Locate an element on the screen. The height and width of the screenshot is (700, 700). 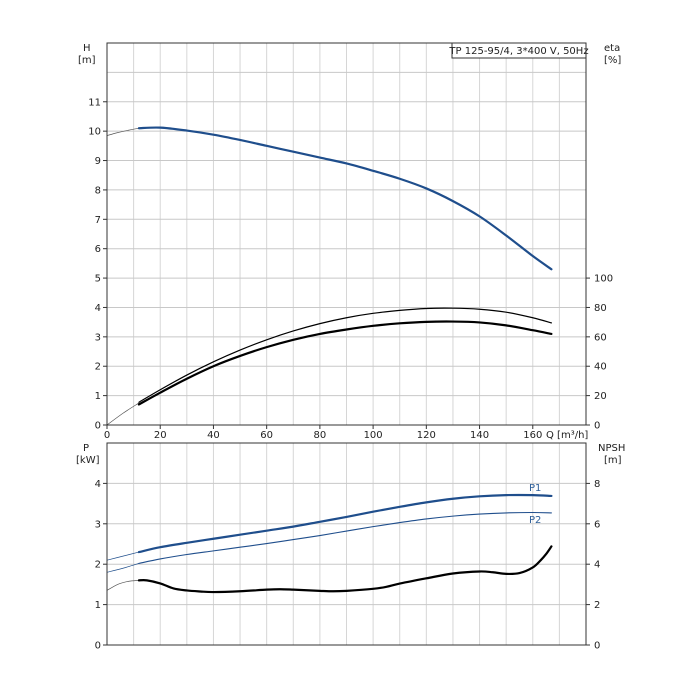
chart-title: TP 125-95/4, 3*400 V, 50Hz is located at coordinates (518, 51).